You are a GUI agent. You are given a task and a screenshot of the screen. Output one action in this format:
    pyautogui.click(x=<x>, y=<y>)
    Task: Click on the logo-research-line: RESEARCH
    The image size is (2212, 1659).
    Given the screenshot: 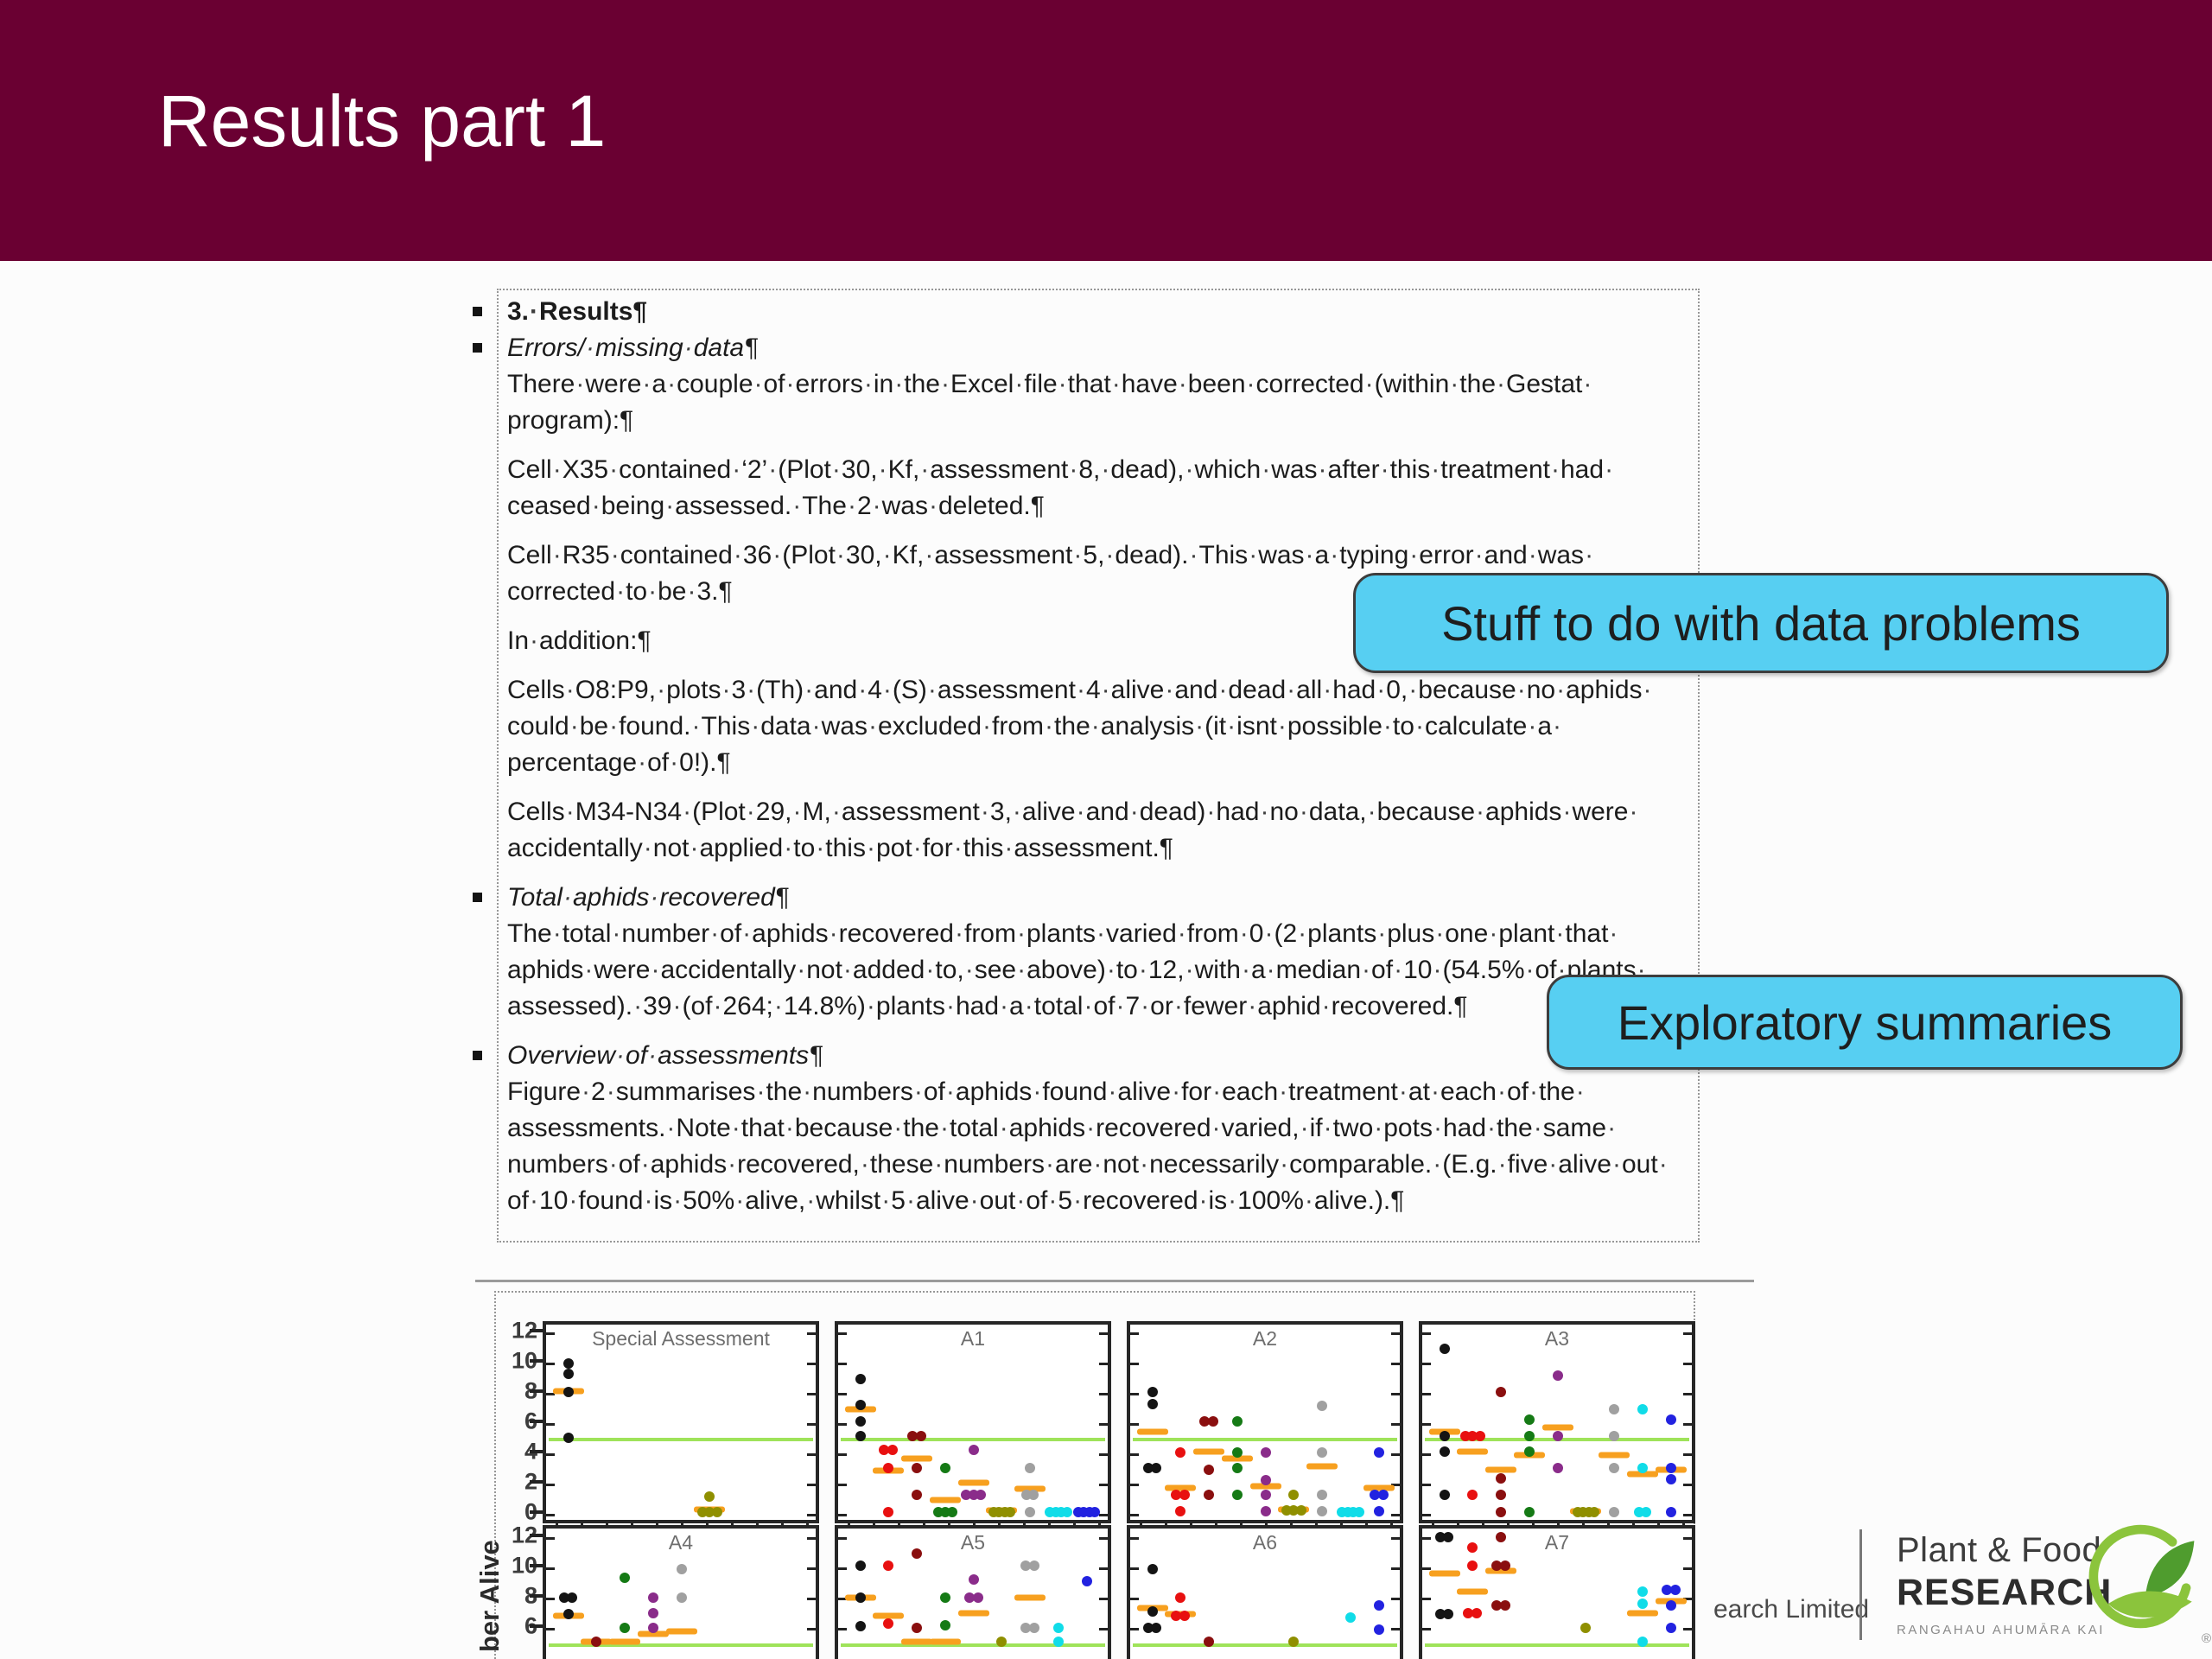 What is the action you would take?
    pyautogui.click(x=2005, y=1592)
    